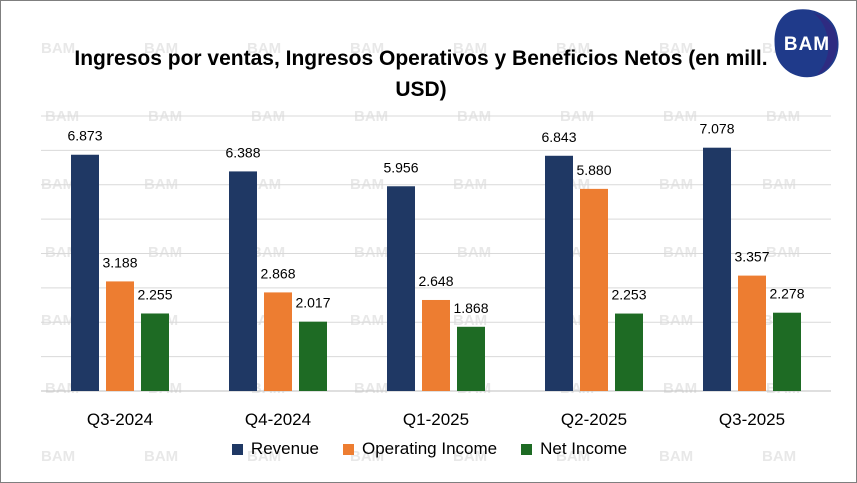  I want to click on legend-label: Operating Income, so click(429, 448).